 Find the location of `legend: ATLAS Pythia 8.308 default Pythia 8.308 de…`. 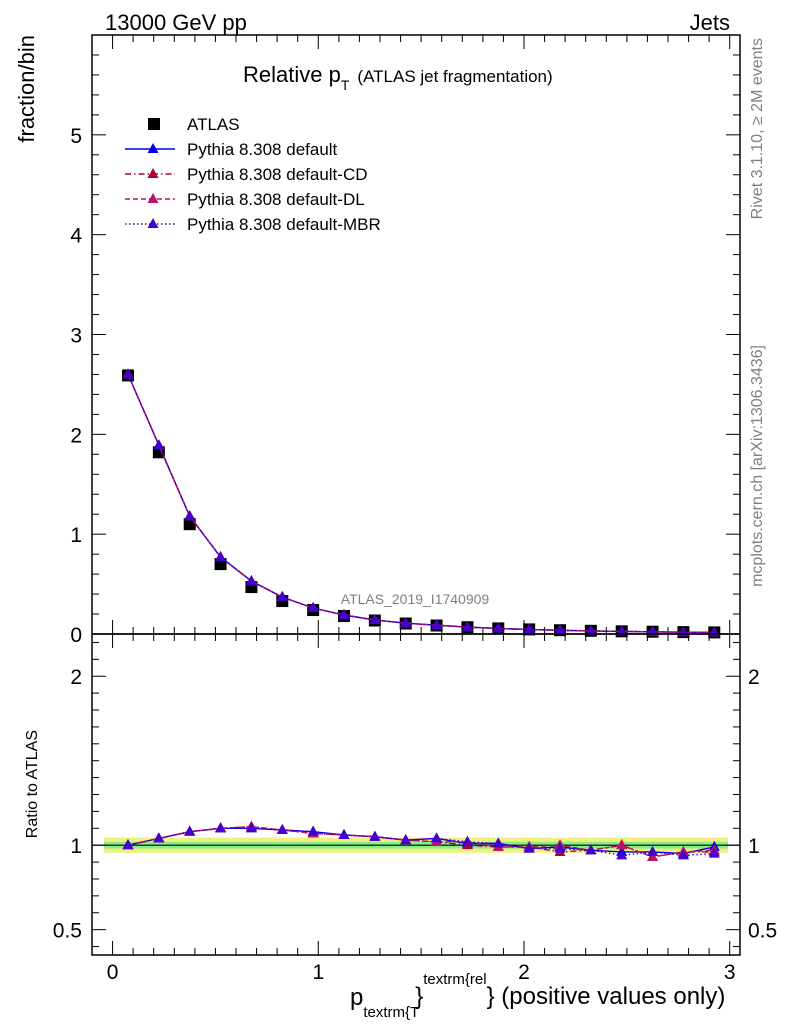

legend: ATLAS Pythia 8.308 default Pythia 8.308 de… is located at coordinates (253, 174).